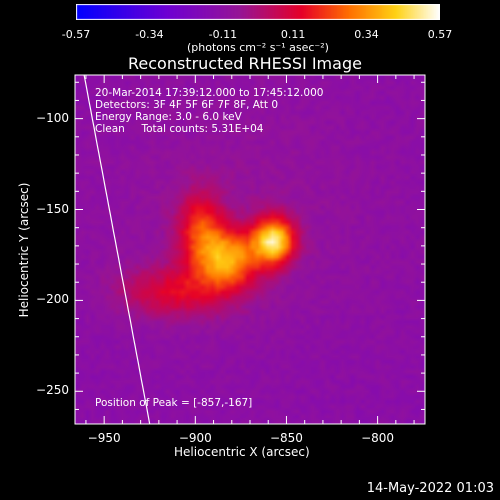 The height and width of the screenshot is (500, 500). Describe the element at coordinates (293, 34) in the screenshot. I see `colorbar-tick-label: 0.11` at that location.